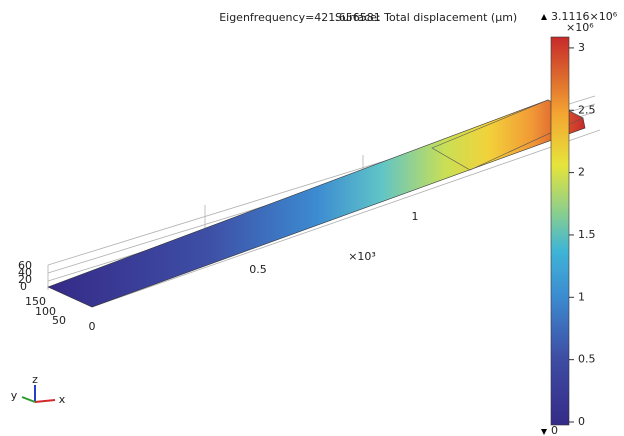  I want to click on colorbar-min: 0, so click(554, 430).